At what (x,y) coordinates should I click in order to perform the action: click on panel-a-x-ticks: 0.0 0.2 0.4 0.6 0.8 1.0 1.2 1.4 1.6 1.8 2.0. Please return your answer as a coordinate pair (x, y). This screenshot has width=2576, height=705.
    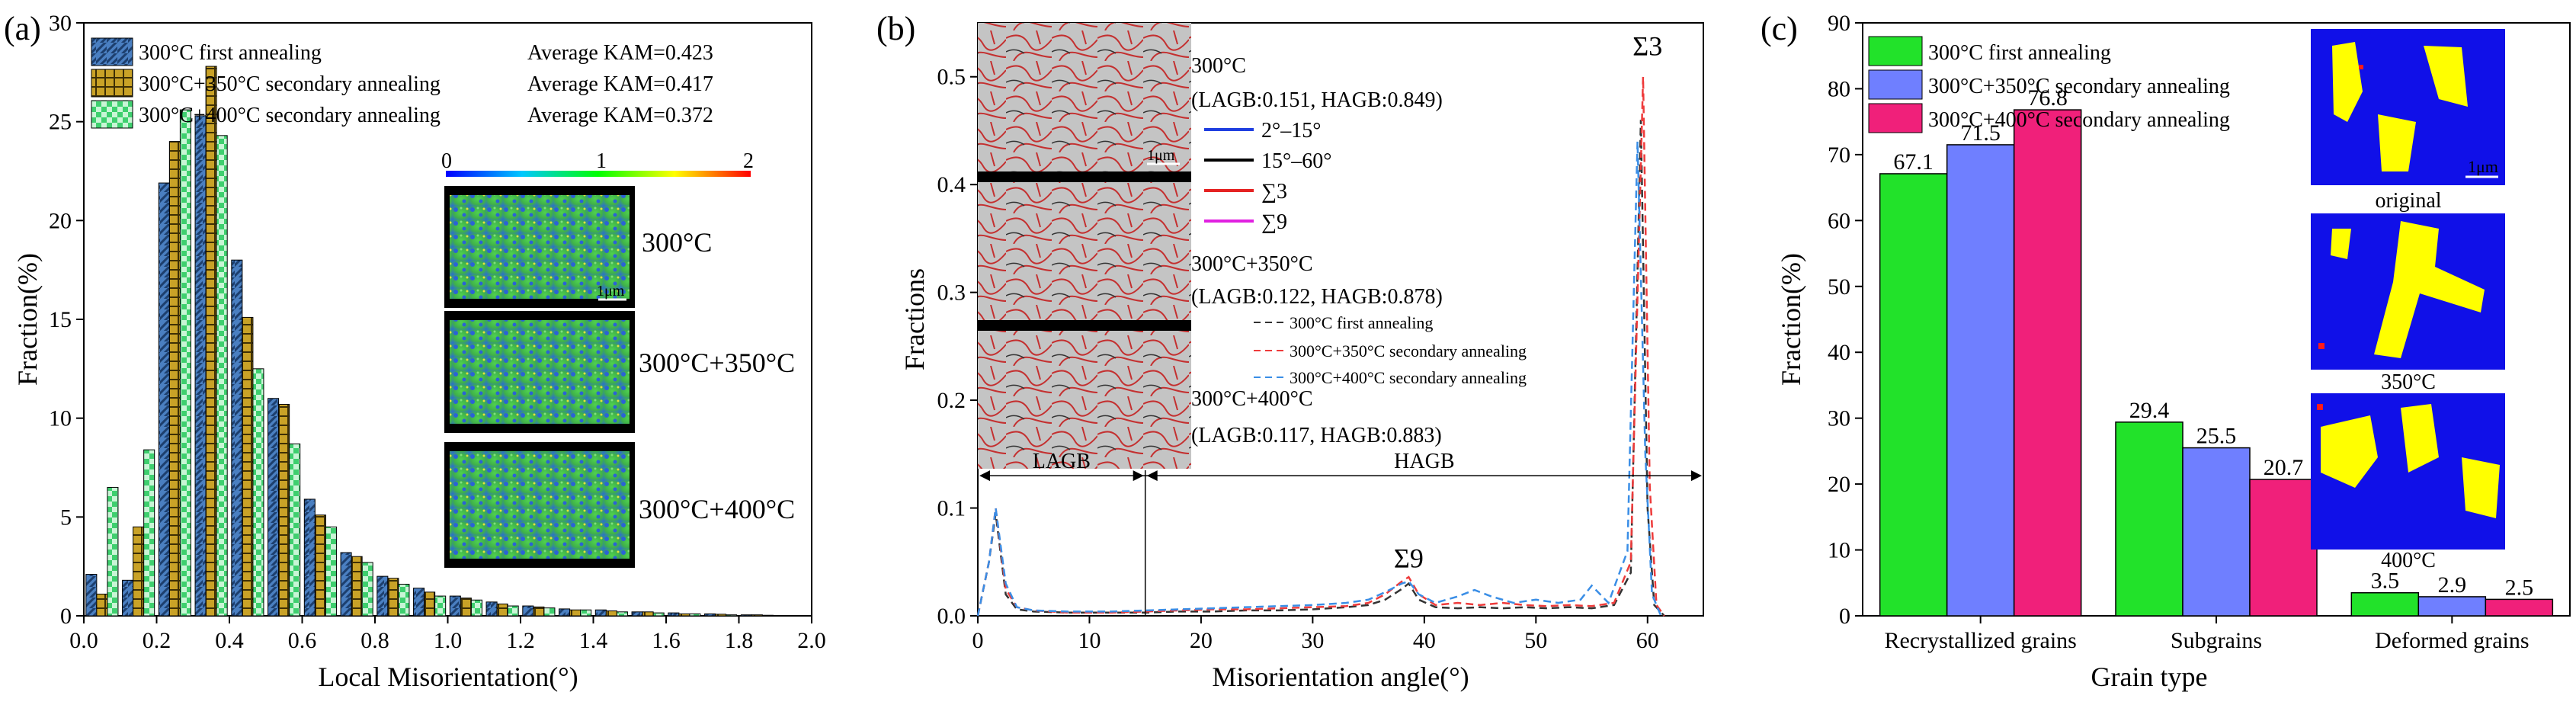
    Looking at the image, I should click on (447, 634).